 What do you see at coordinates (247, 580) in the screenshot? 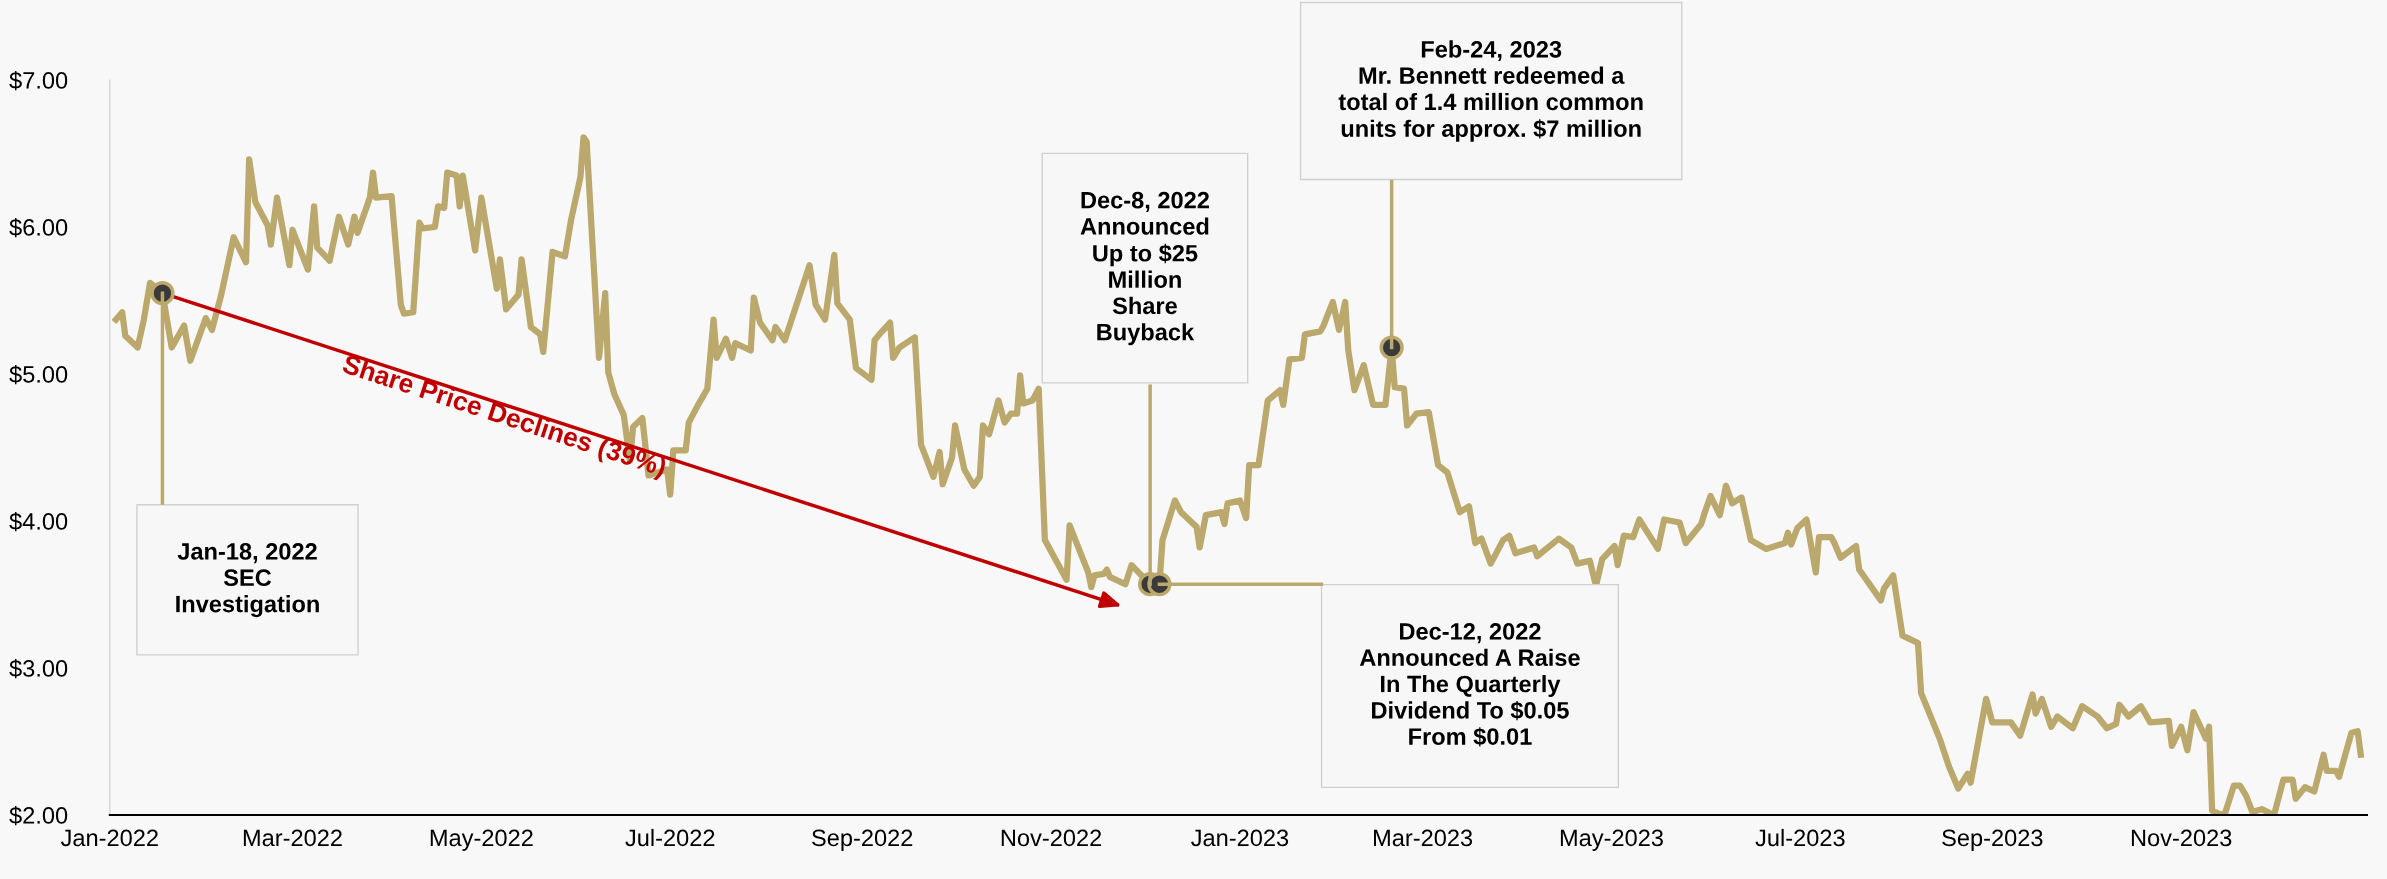
I see `annotation: Jan-18, 2022 SEC Investigation` at bounding box center [247, 580].